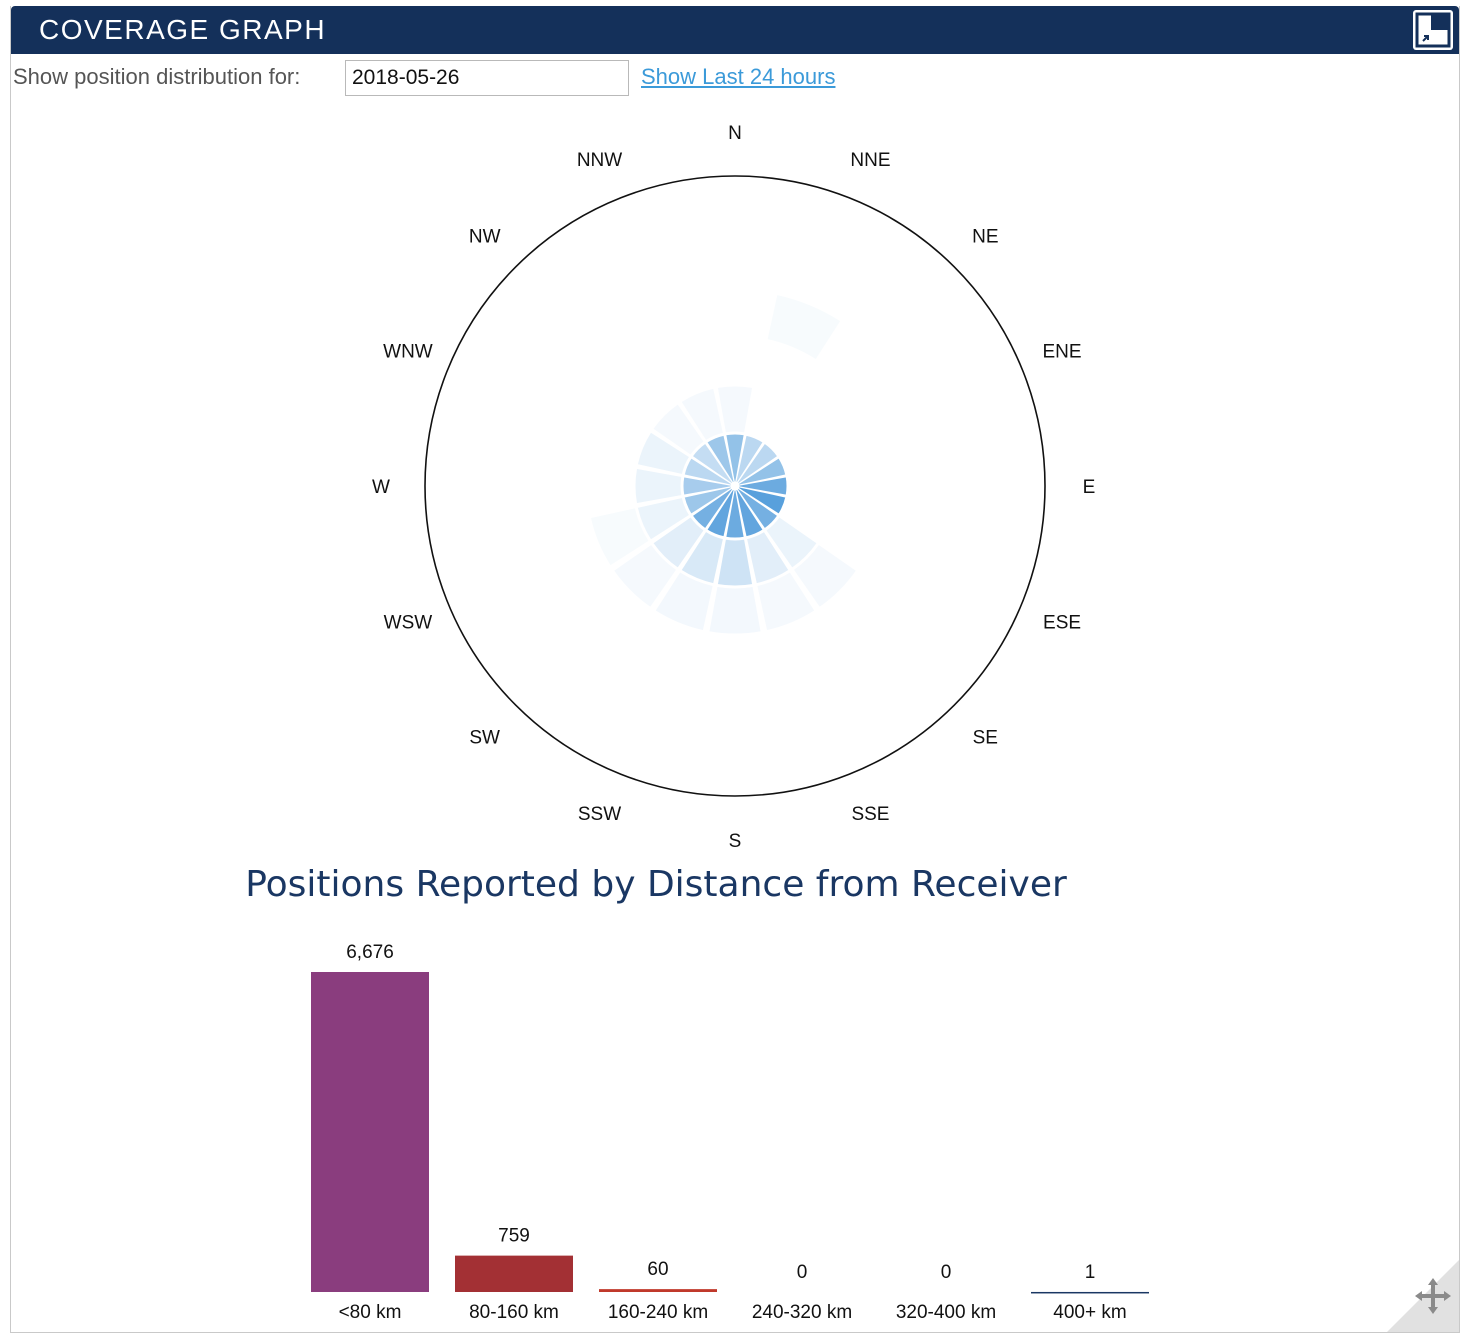 The image size is (1468, 1338). What do you see at coordinates (985, 737) in the screenshot?
I see `compass-label-se: SE` at bounding box center [985, 737].